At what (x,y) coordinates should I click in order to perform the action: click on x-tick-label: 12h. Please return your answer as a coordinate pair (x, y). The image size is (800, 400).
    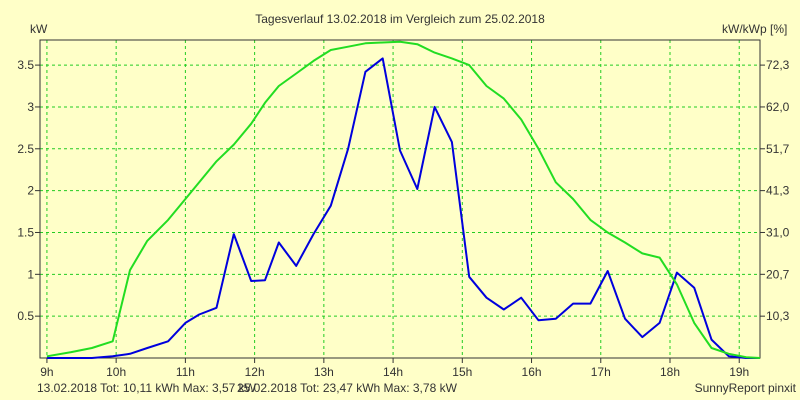
    Looking at the image, I should click on (255, 372).